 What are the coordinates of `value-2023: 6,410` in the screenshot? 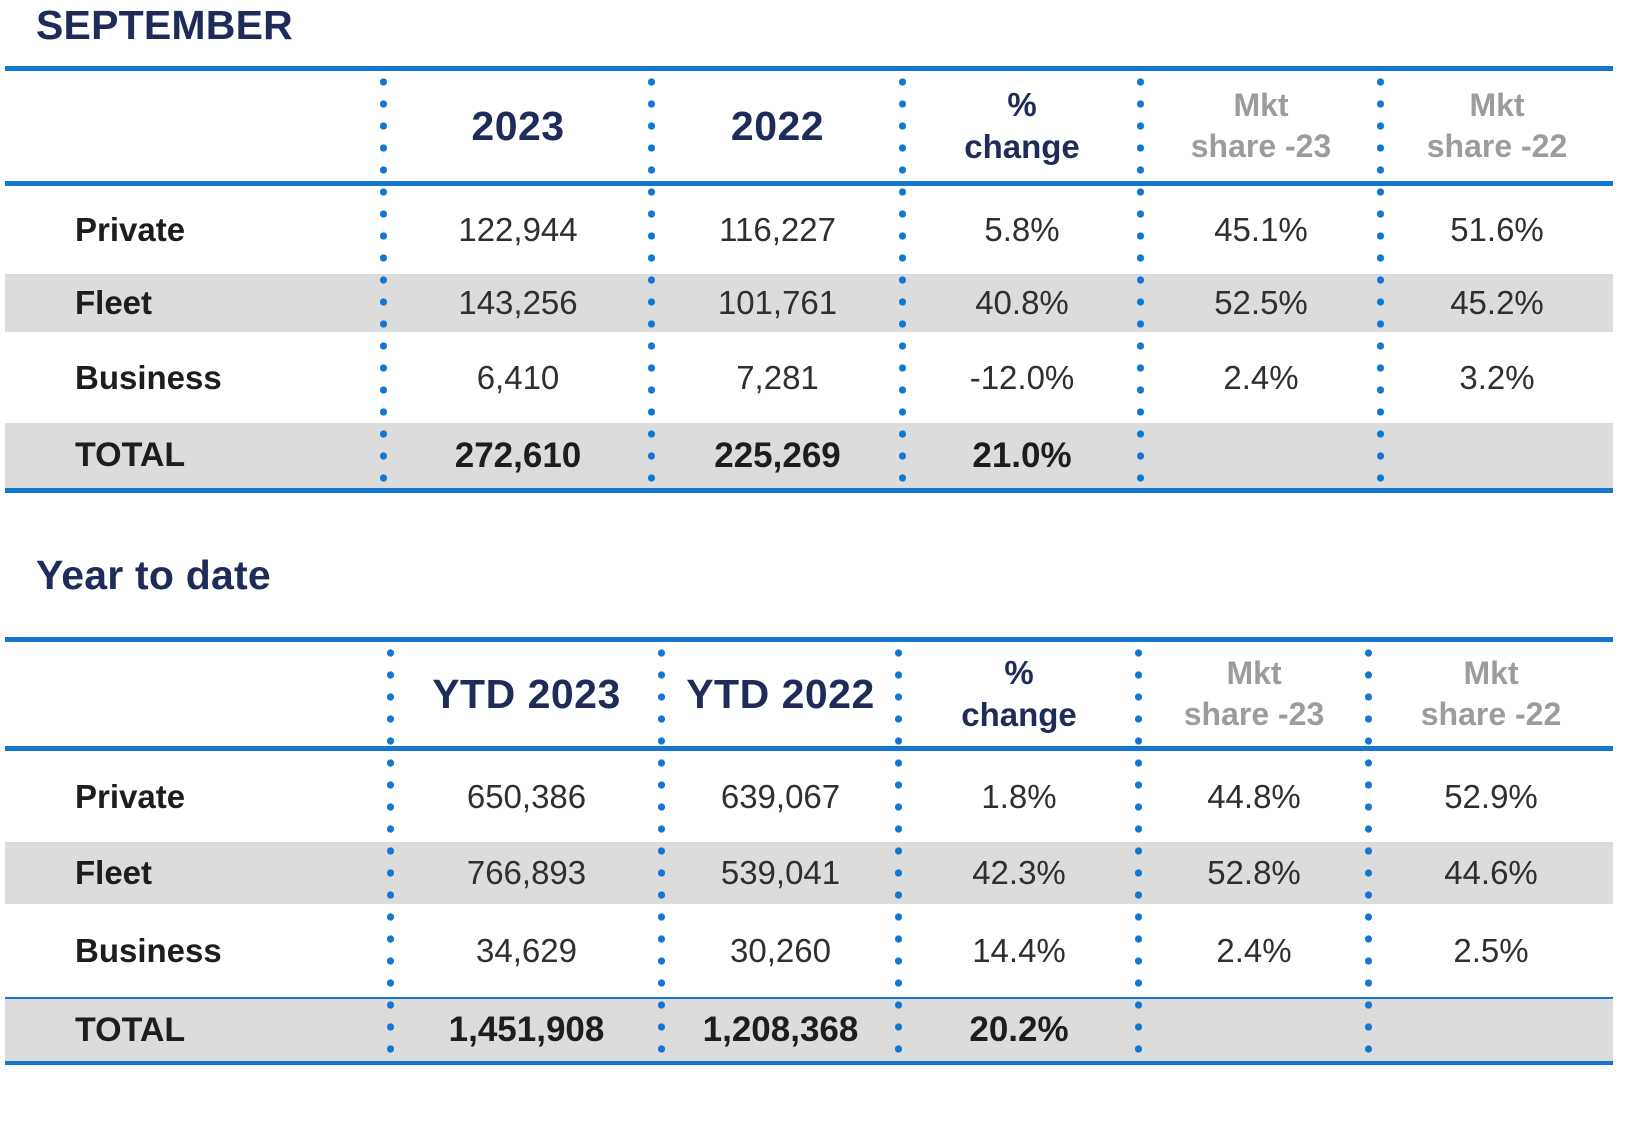 It's located at (518, 377).